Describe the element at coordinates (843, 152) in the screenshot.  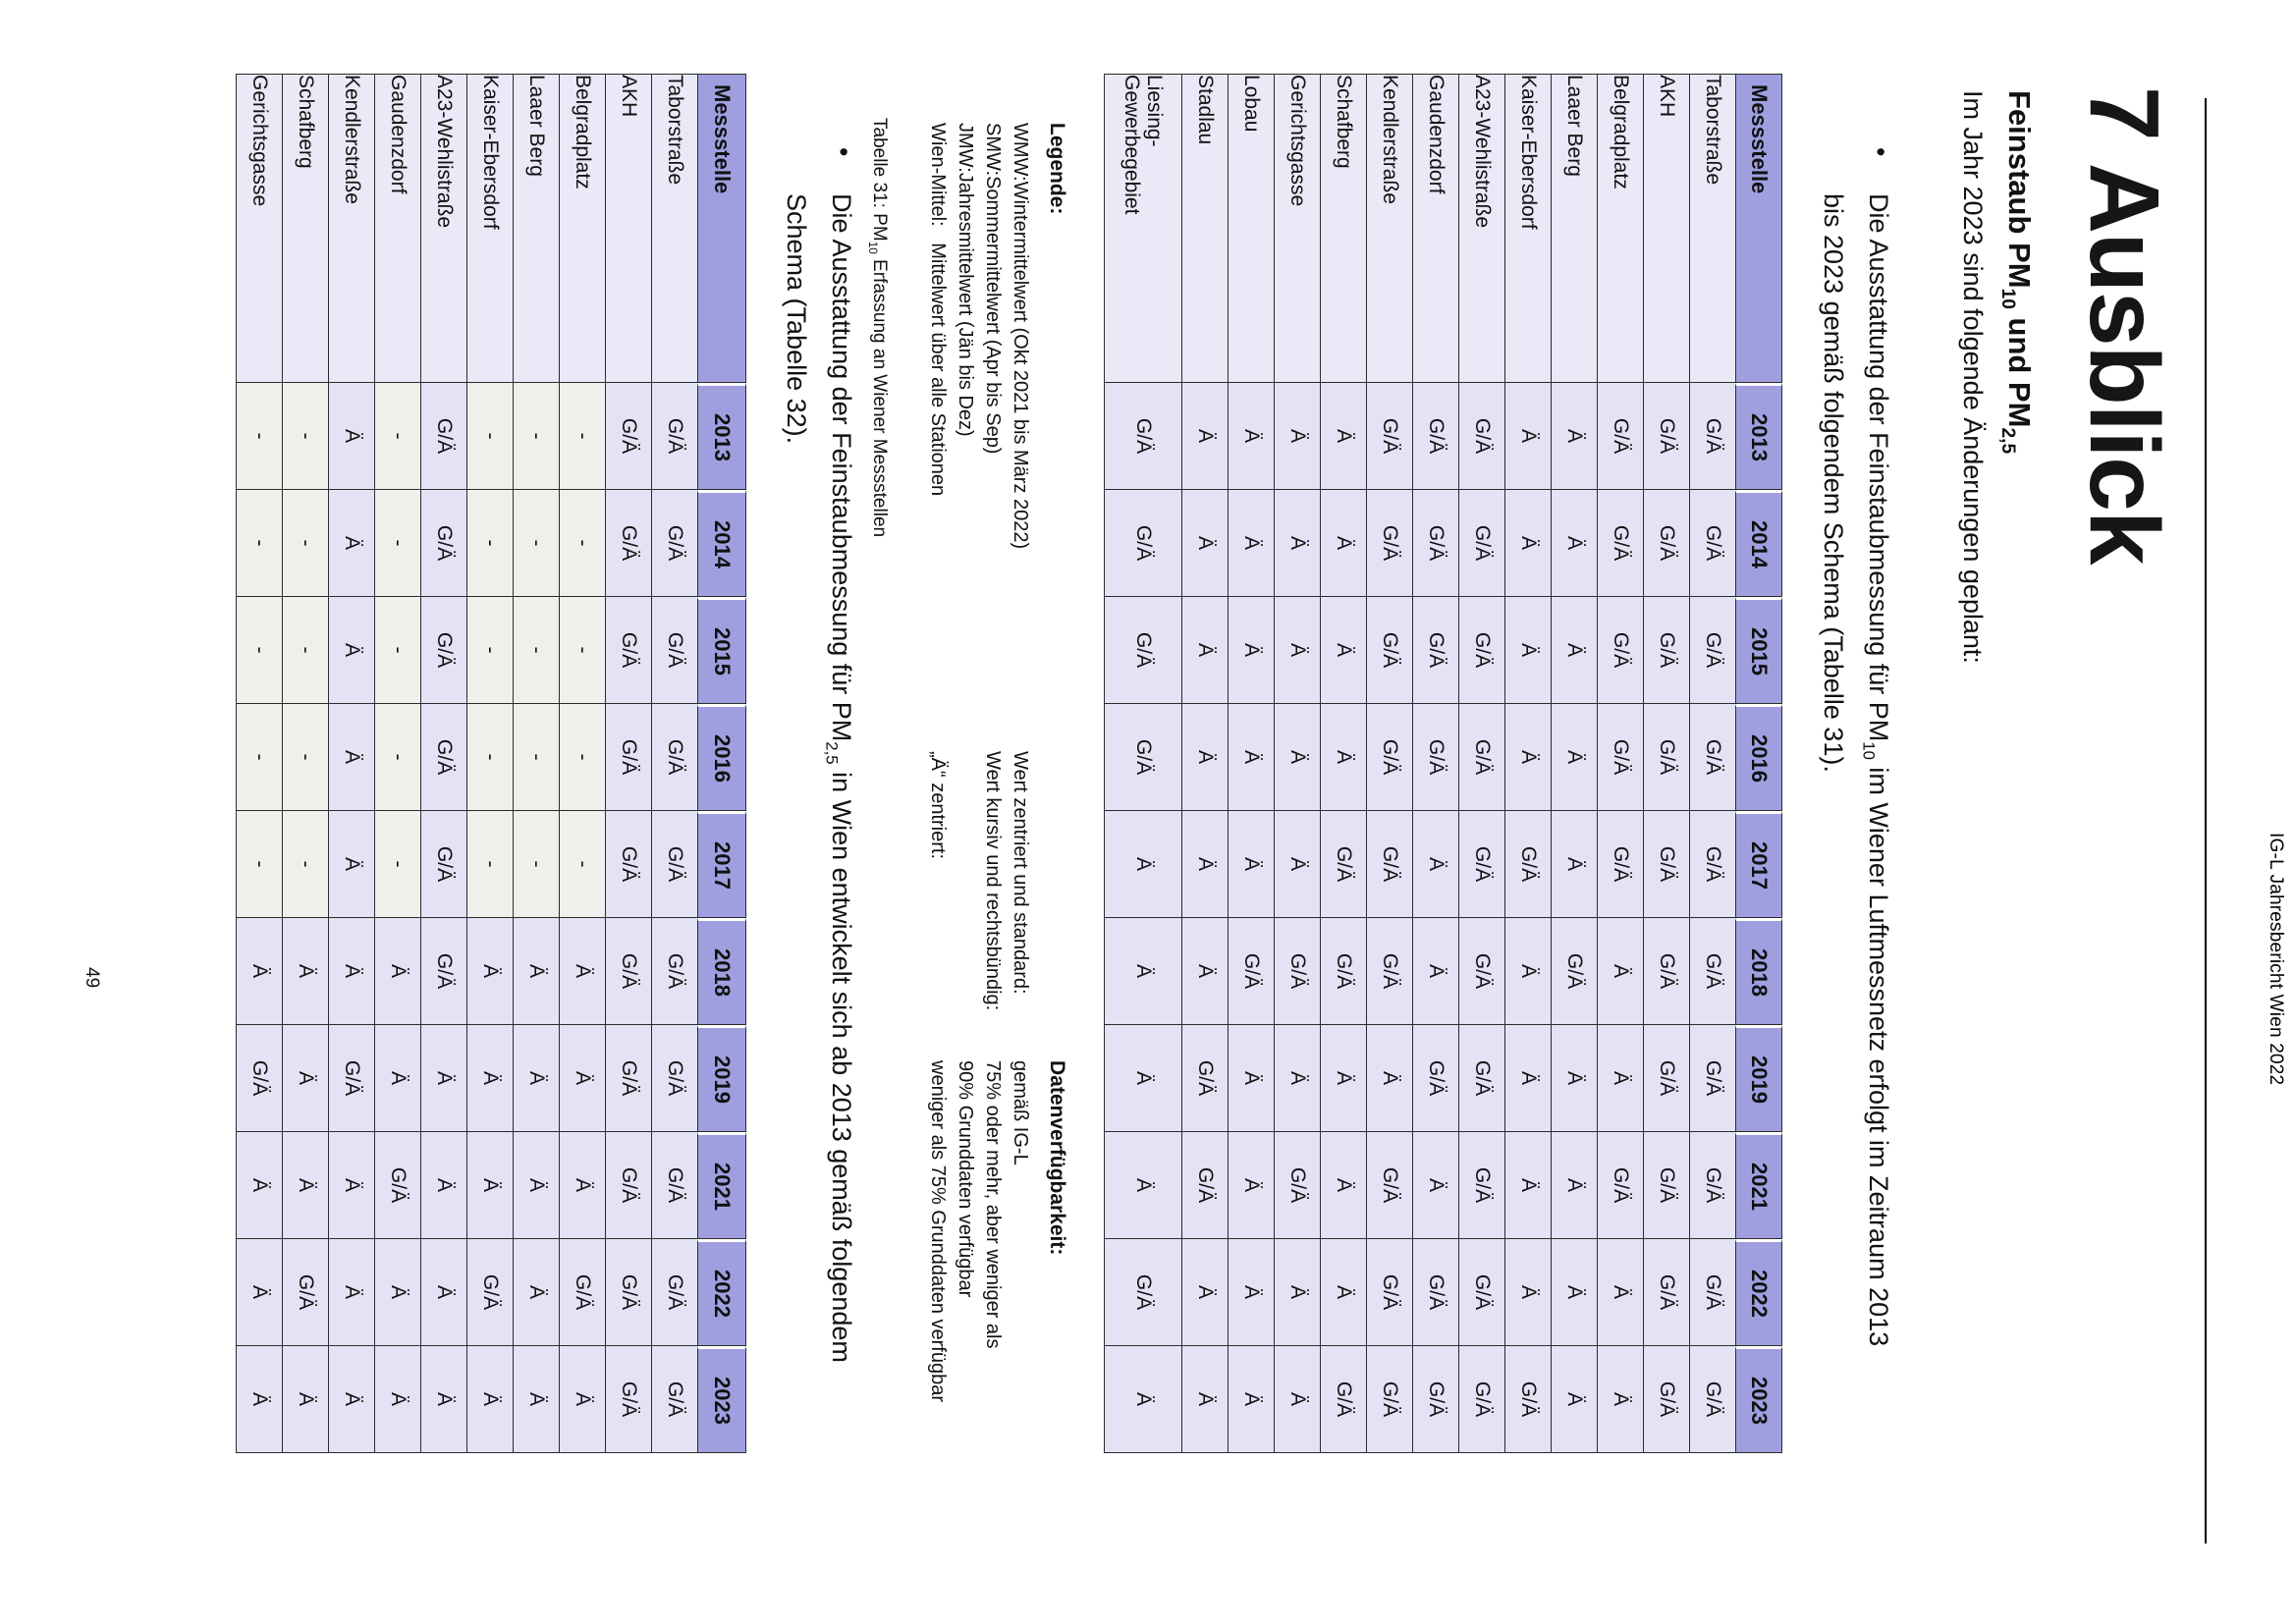
I see `bullet2-marker: •` at that location.